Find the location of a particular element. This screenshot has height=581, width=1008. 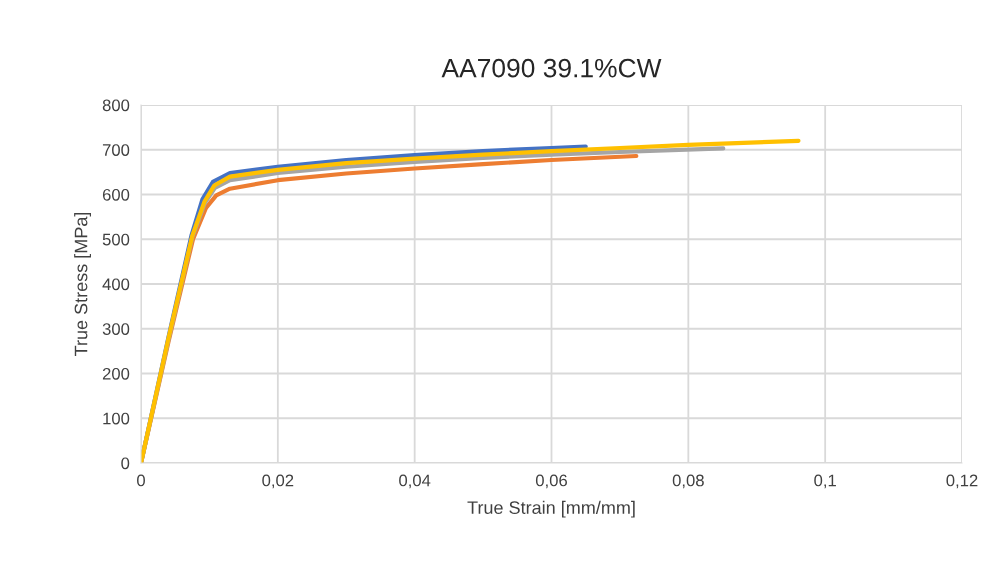

x-axis-title: True Strain [mm/mm] is located at coordinates (551, 509).